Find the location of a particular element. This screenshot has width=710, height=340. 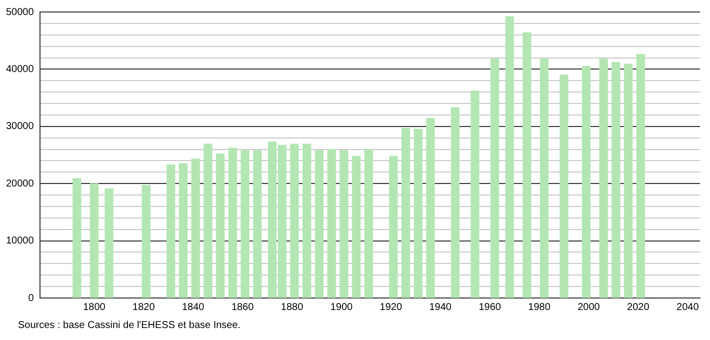

x-tick-label: 1880 is located at coordinates (292, 307).